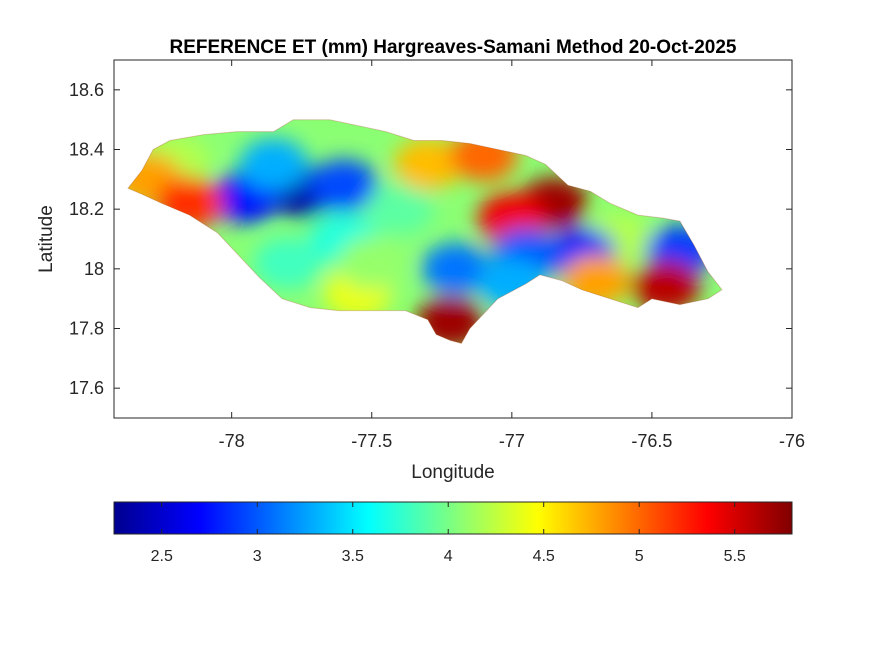  Describe the element at coordinates (46, 239) in the screenshot. I see `y-axis-label: Latitude` at that location.